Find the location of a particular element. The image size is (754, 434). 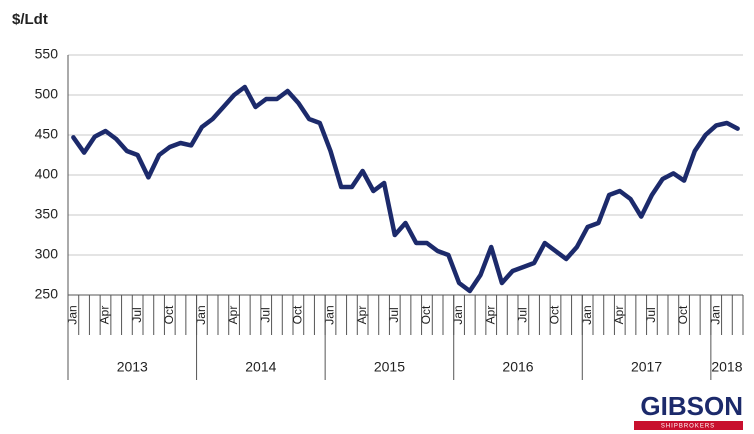

y-tick-label: 450 is located at coordinates (47, 134).